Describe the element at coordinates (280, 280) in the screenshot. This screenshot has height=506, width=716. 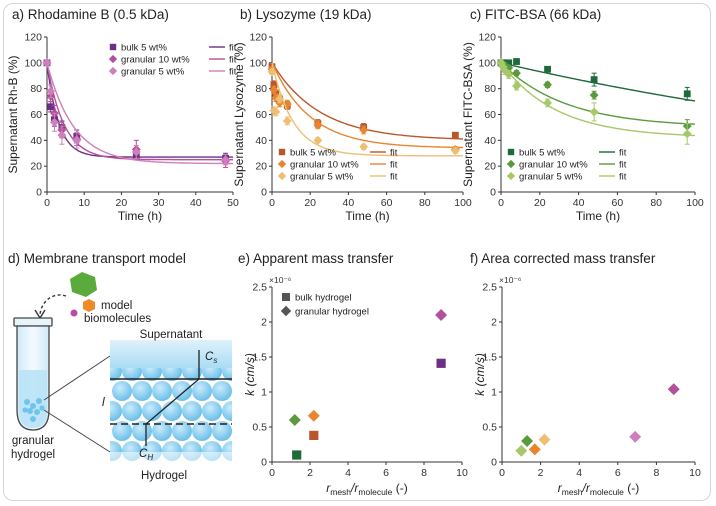
I see `y-scale-label: ×10⁻⁶` at that location.